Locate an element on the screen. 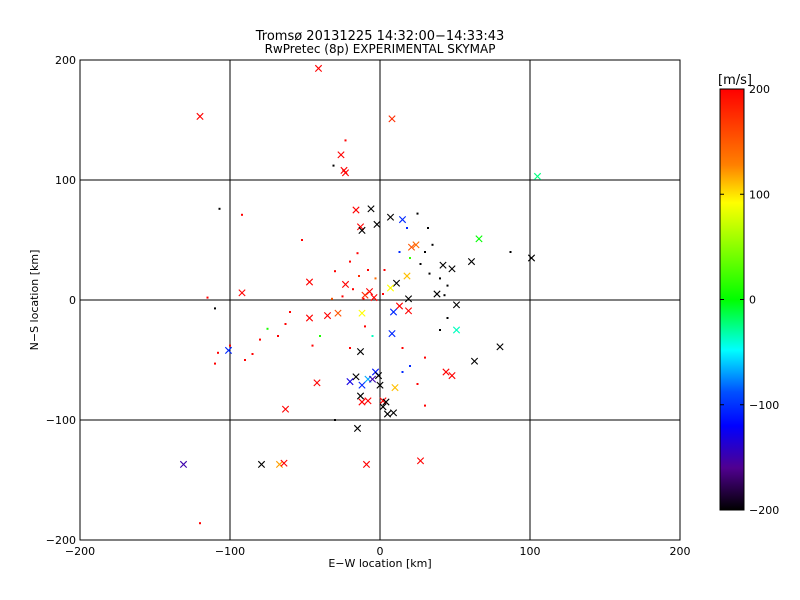 The image size is (800, 600). y-tick-label: 100 is located at coordinates (65, 180).